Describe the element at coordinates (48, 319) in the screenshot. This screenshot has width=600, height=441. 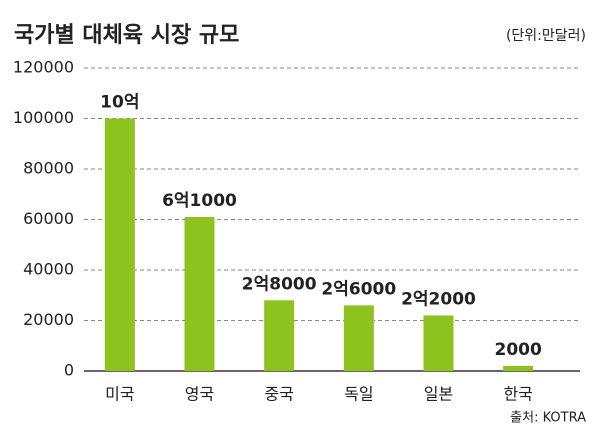
I see `y-tick-label: 20000` at that location.